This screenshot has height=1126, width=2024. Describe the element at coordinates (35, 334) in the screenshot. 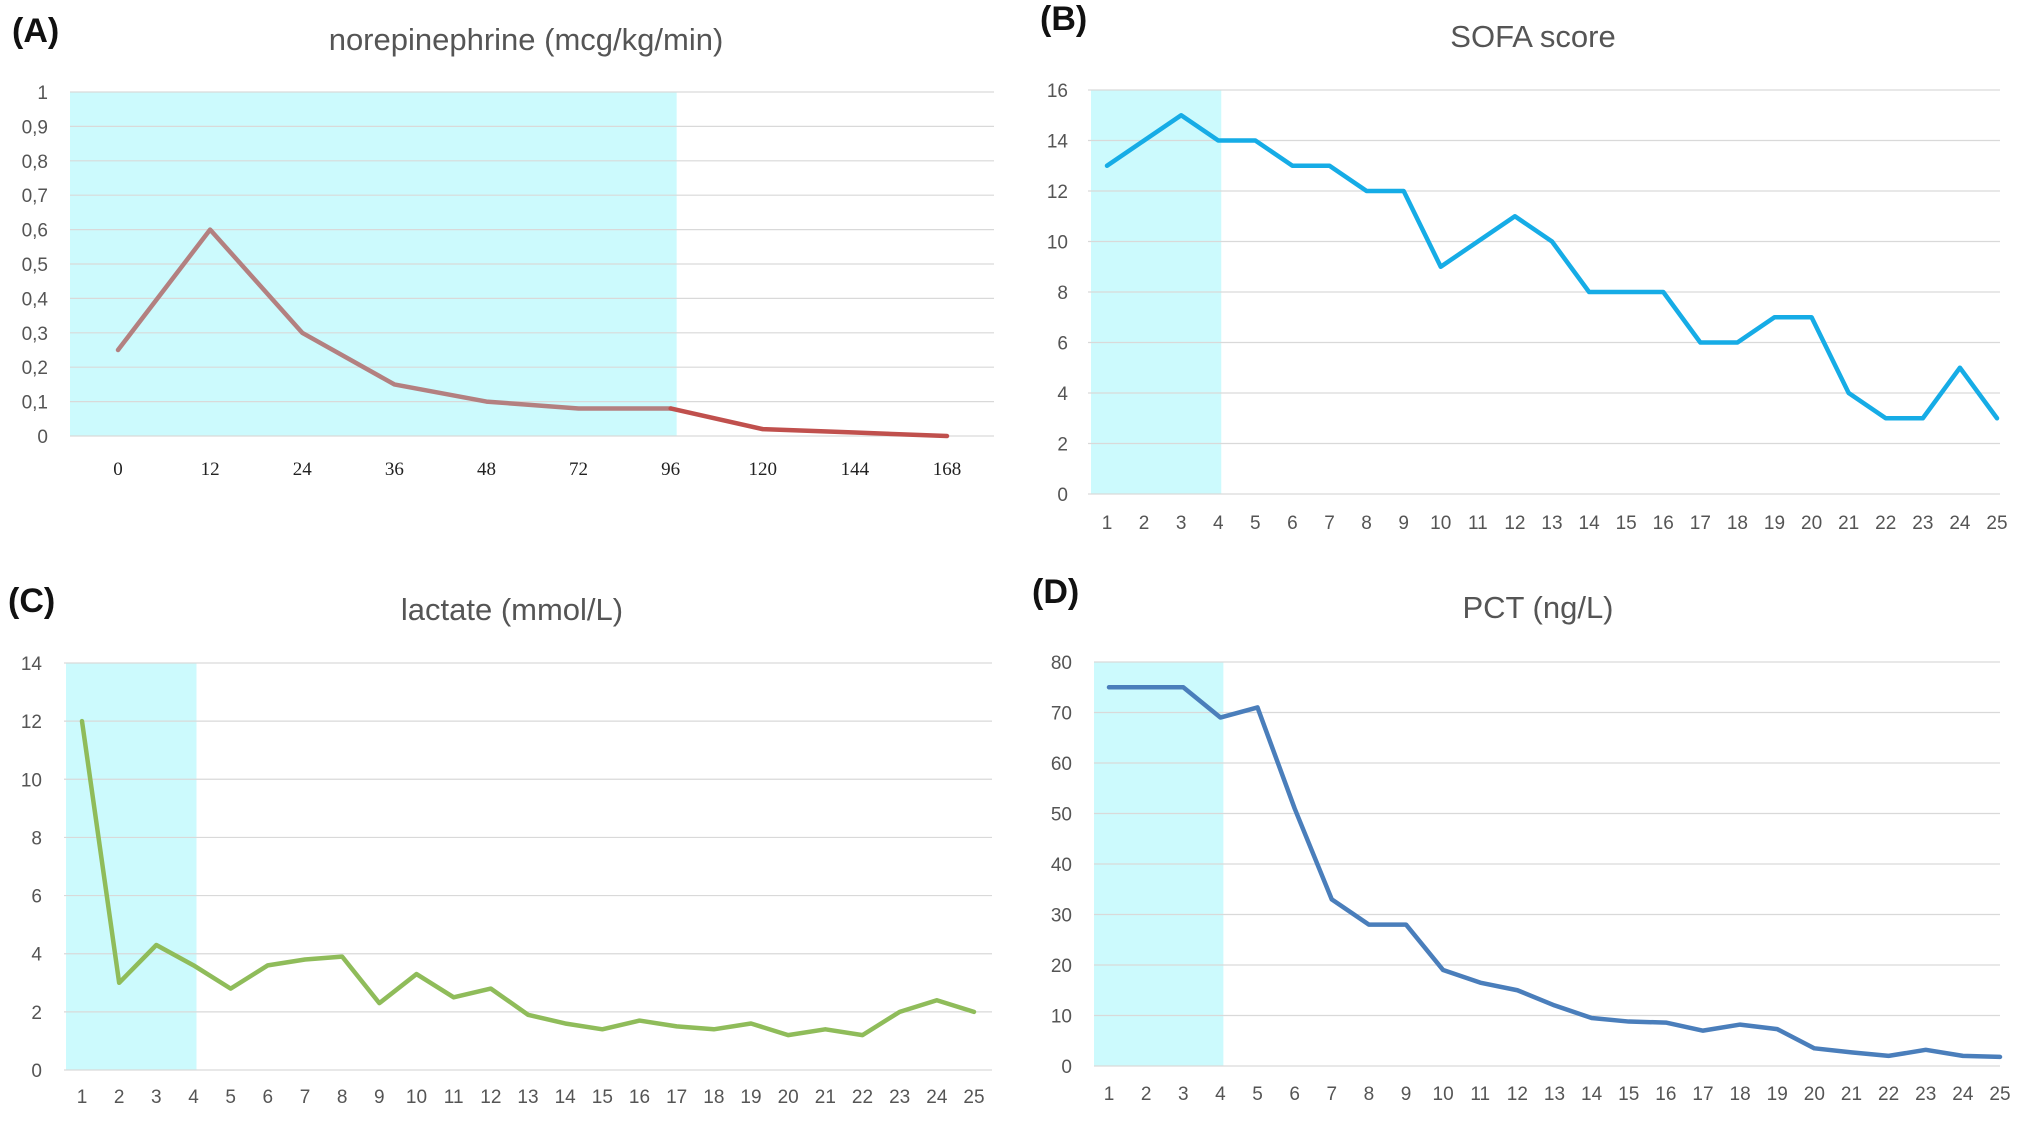

I see `y-tick-label: 0,3` at that location.